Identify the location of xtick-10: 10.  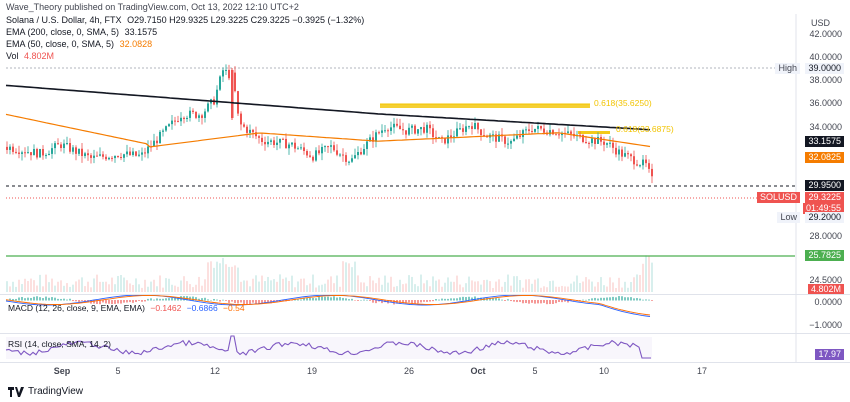
(604, 371).